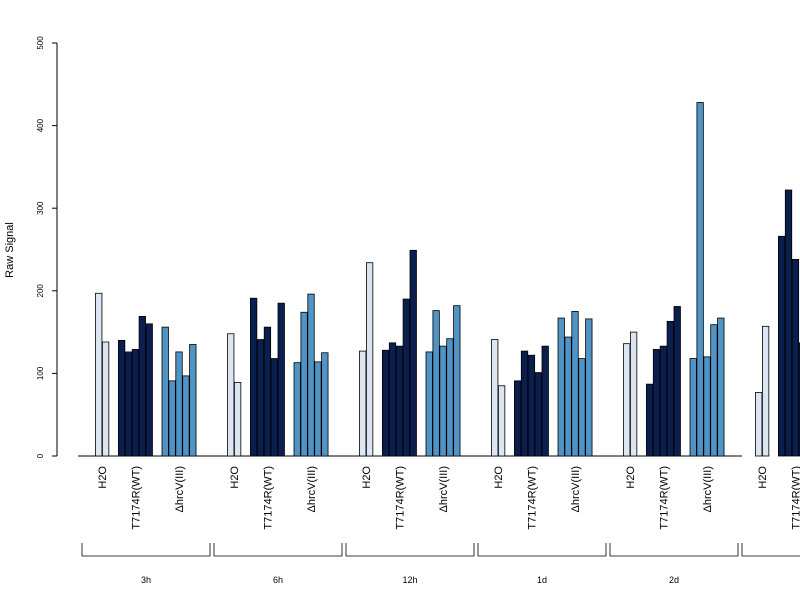 Image resolution: width=800 pixels, height=600 pixels. Describe the element at coordinates (409, 580) in the screenshot. I see `time-point-label: 12h` at that location.